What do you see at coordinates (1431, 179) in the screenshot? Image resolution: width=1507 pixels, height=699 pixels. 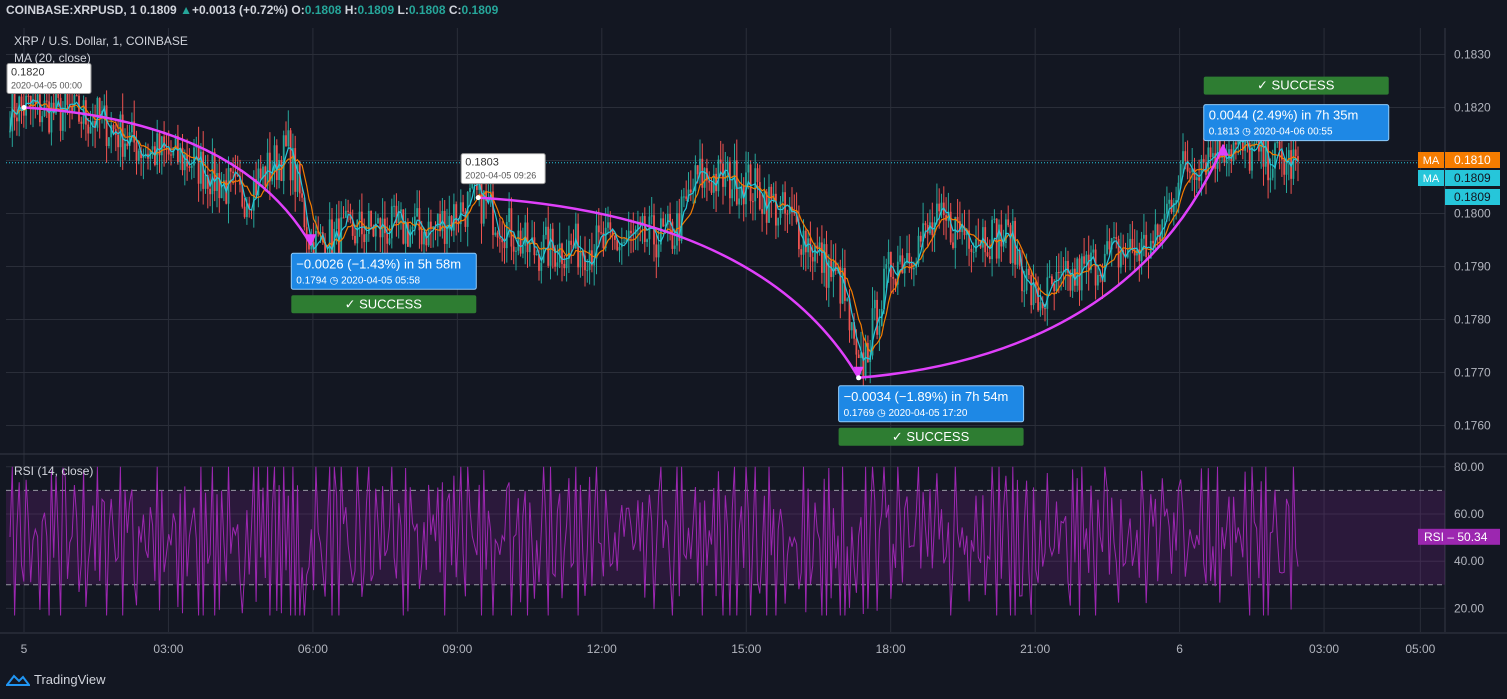 I see `price-badge-label: MA` at bounding box center [1431, 179].